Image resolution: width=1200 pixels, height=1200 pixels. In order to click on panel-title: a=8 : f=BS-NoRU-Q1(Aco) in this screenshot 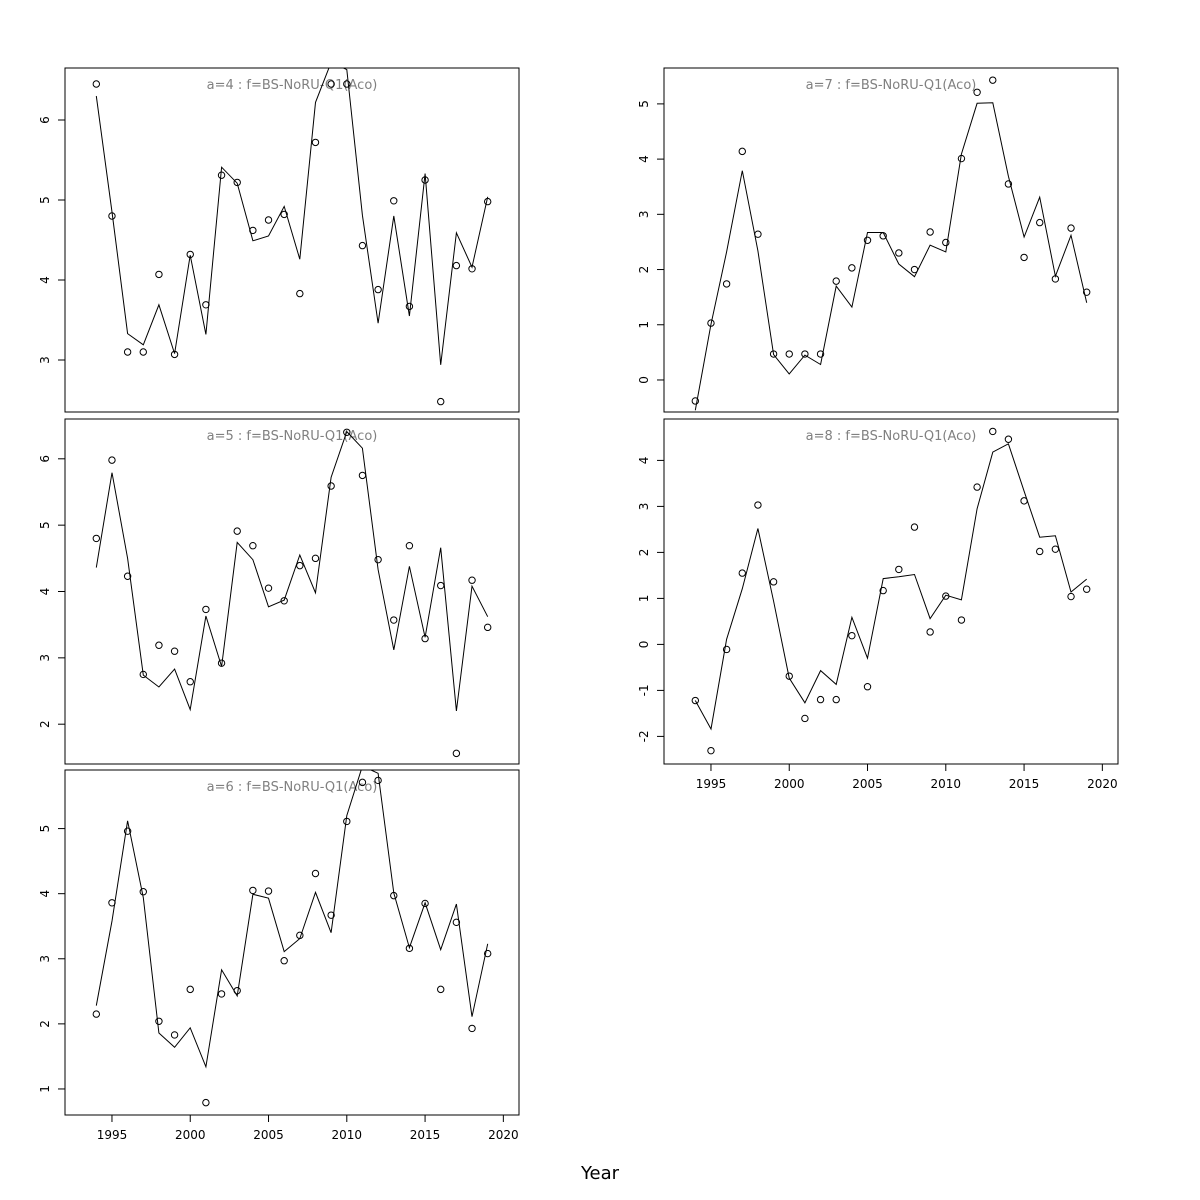, I will do `click(891, 436)`.